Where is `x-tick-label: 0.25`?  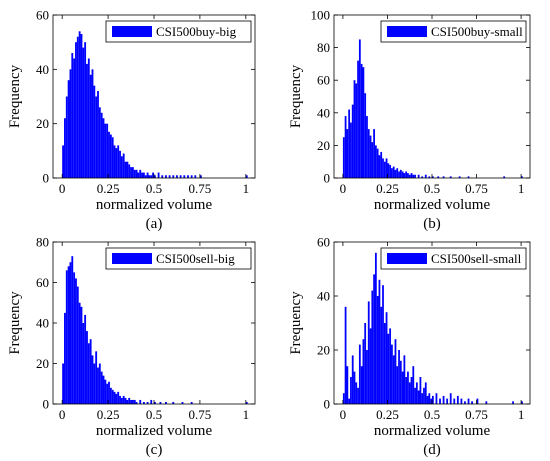
x-tick-label: 0.25 is located at coordinates (387, 414).